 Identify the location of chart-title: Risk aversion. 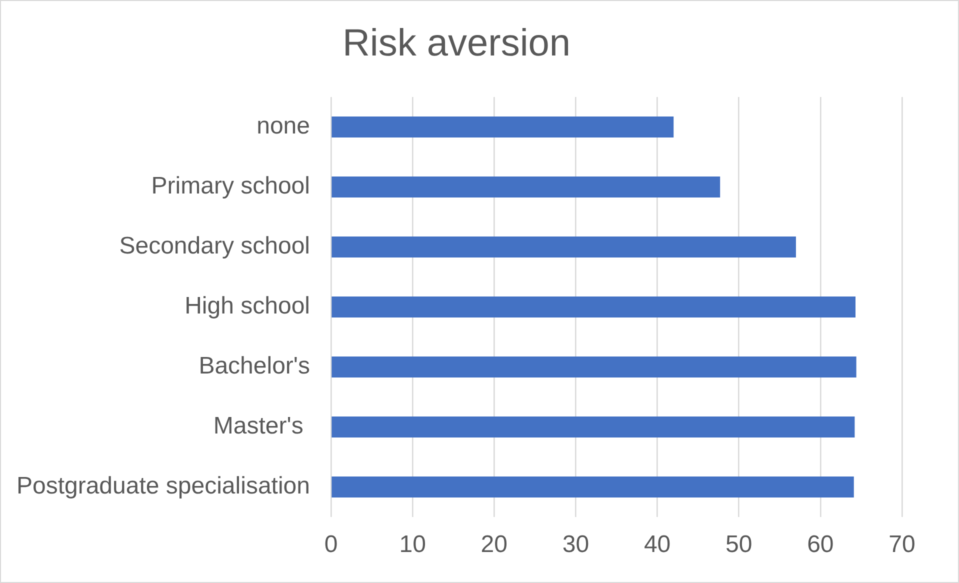
(456, 43).